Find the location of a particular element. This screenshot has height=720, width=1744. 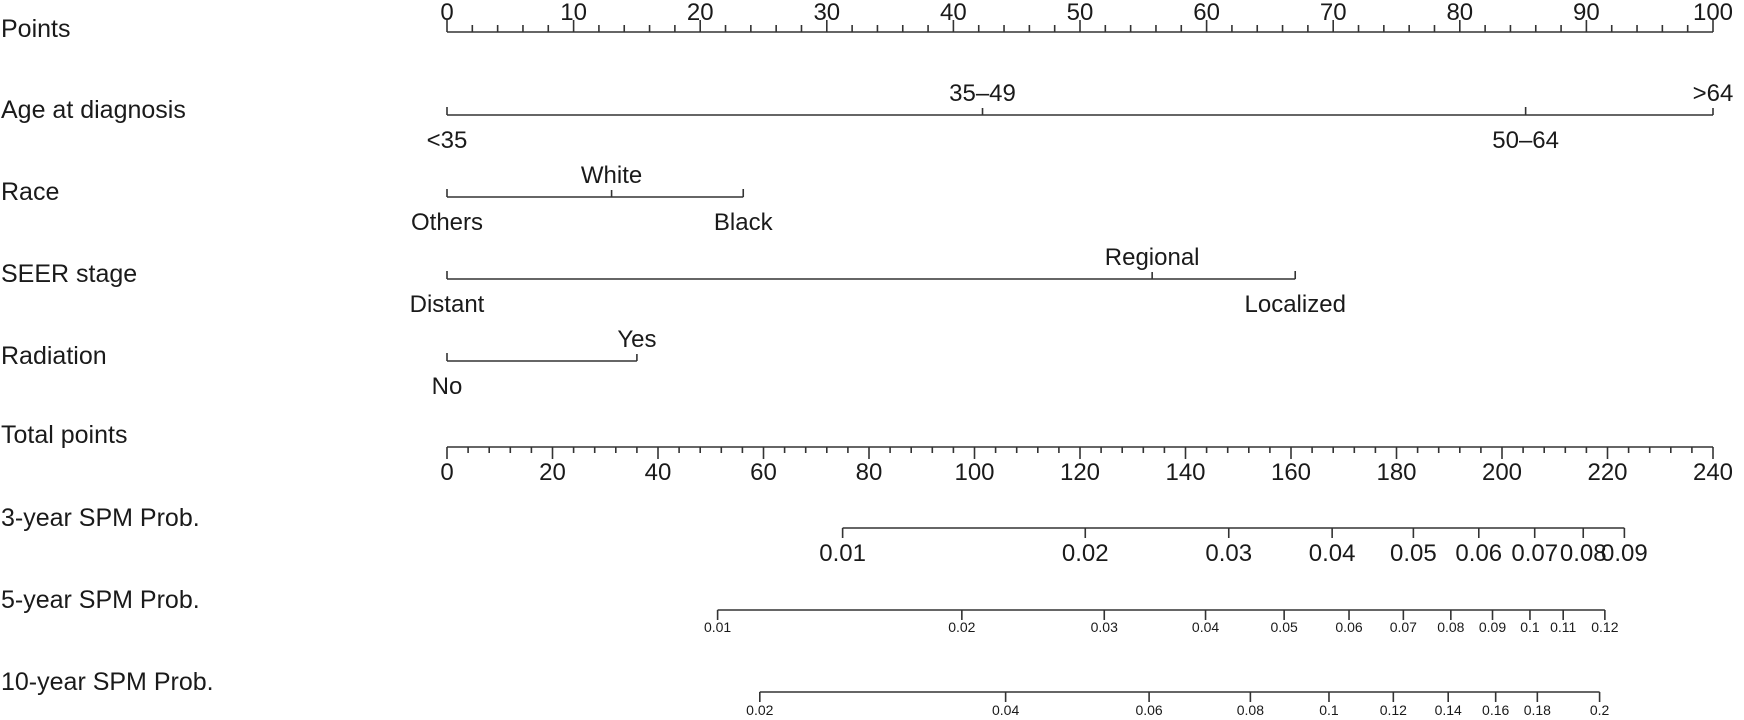

points-tick-label: 80 is located at coordinates (1459, 13).